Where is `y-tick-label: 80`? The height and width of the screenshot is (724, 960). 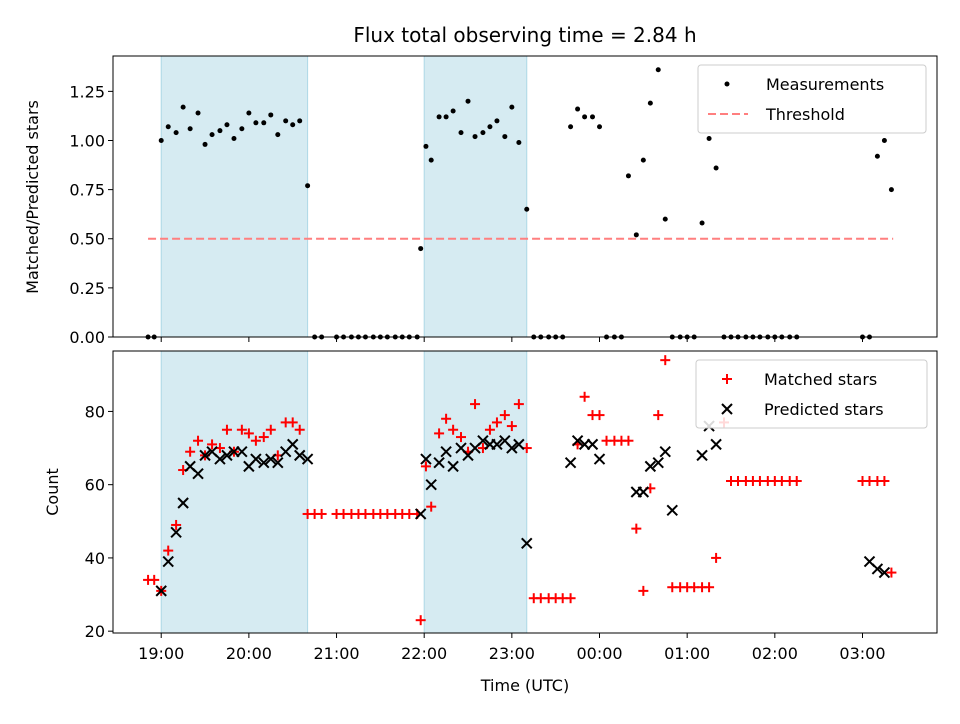
y-tick-label: 80 is located at coordinates (95, 411).